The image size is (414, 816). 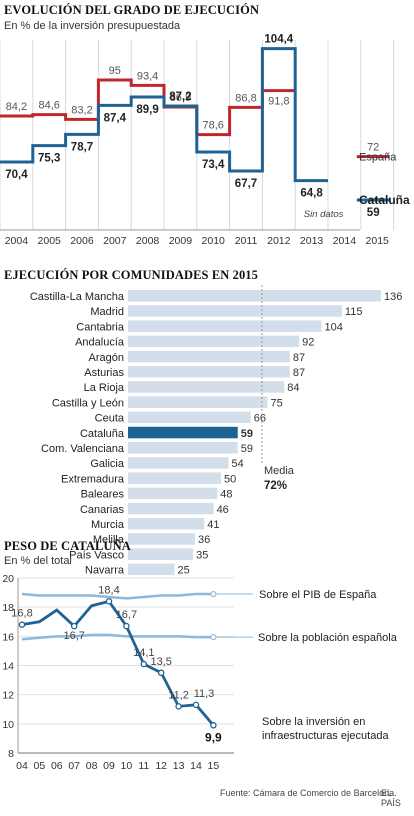 I want to click on cataluna-value-label: 87,2, so click(x=180, y=97).